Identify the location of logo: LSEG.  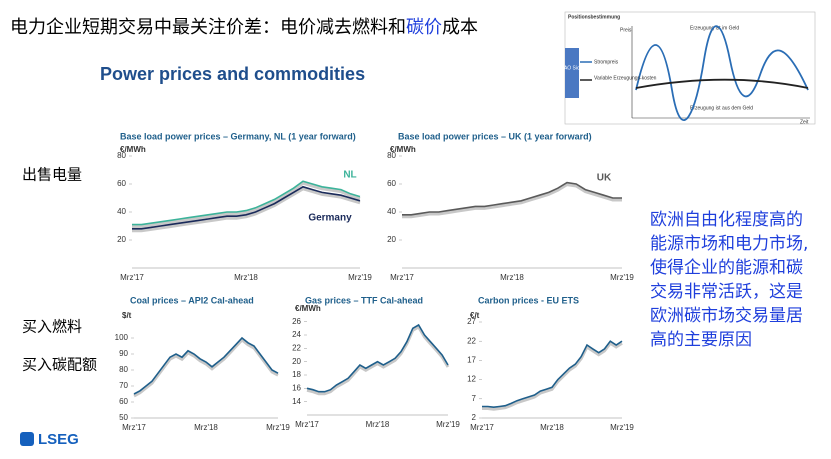
(49, 439).